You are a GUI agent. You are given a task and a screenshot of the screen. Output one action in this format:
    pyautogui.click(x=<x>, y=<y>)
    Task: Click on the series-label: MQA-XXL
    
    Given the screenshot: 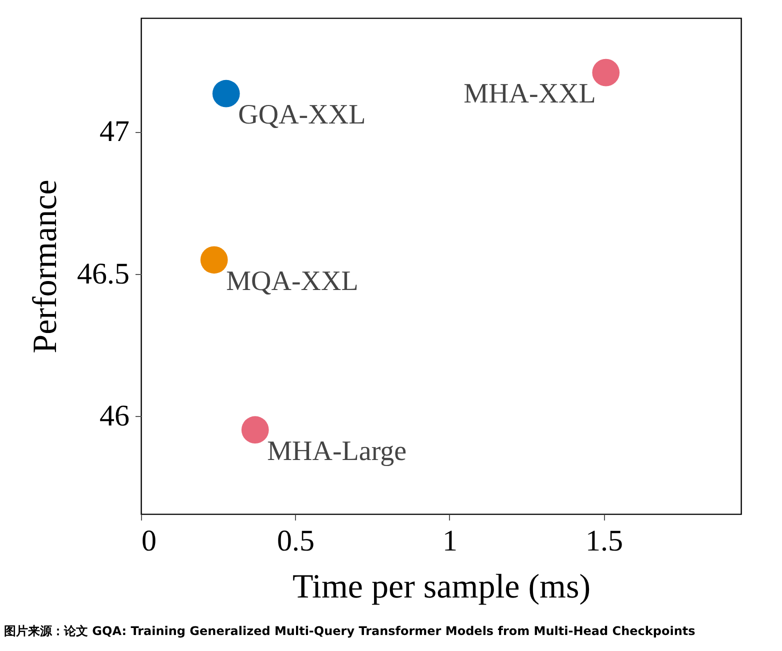 What is the action you would take?
    pyautogui.click(x=292, y=281)
    